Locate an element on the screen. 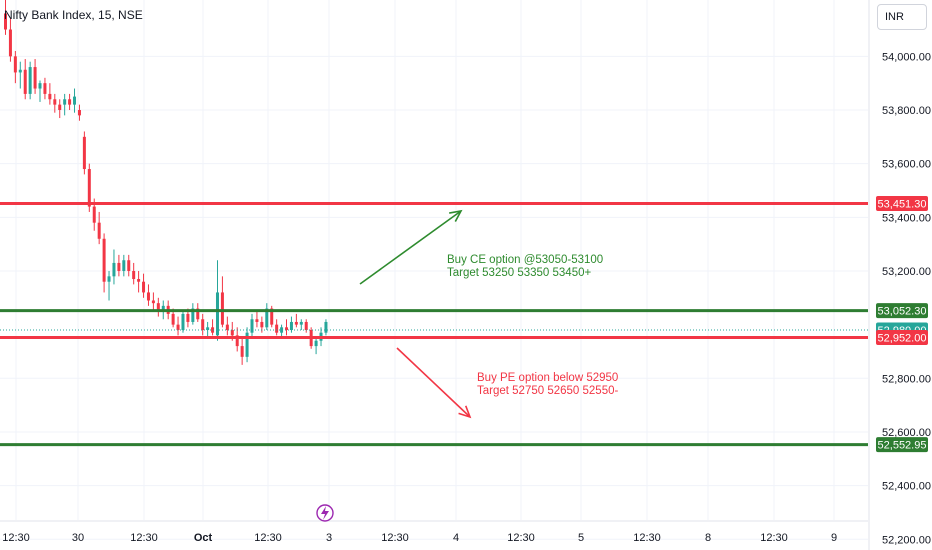 Image resolution: width=932 pixels, height=550 pixels. buy-ce-arrow is located at coordinates (410, 247).